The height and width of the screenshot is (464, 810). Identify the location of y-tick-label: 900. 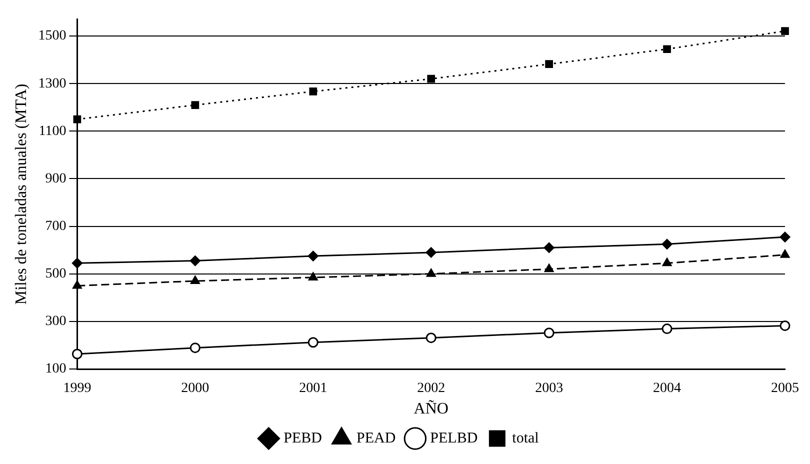
(55, 178).